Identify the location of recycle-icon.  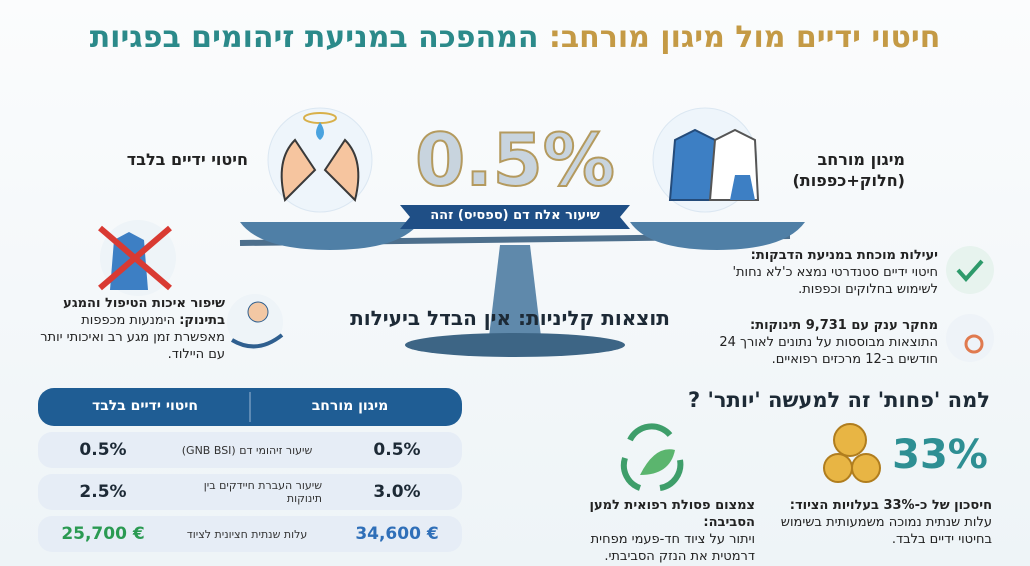
(652, 457).